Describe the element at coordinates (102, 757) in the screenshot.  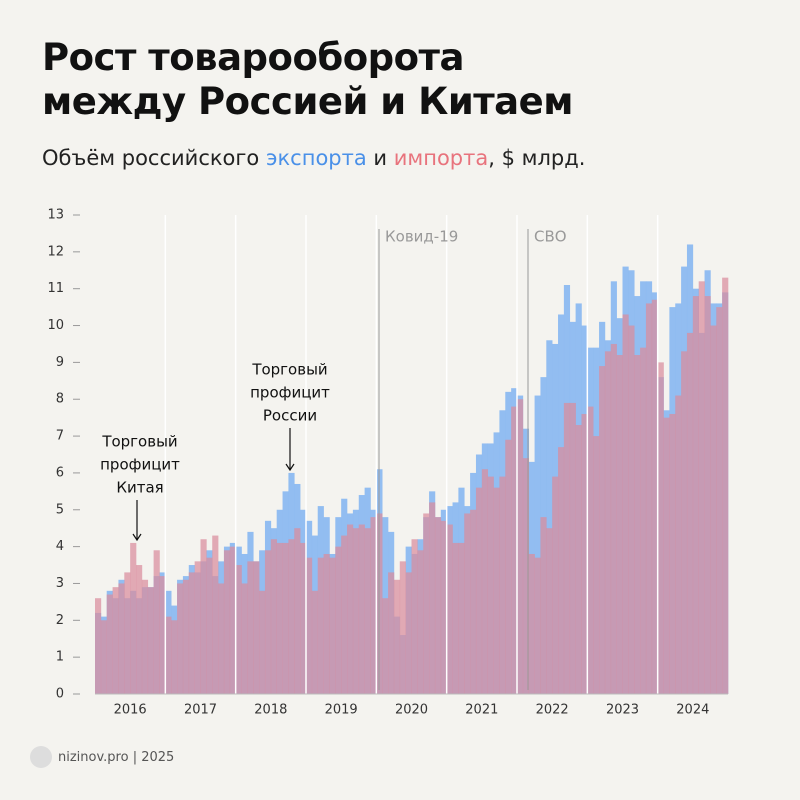
I see `footer: nizinov.pro | 2025` at that location.